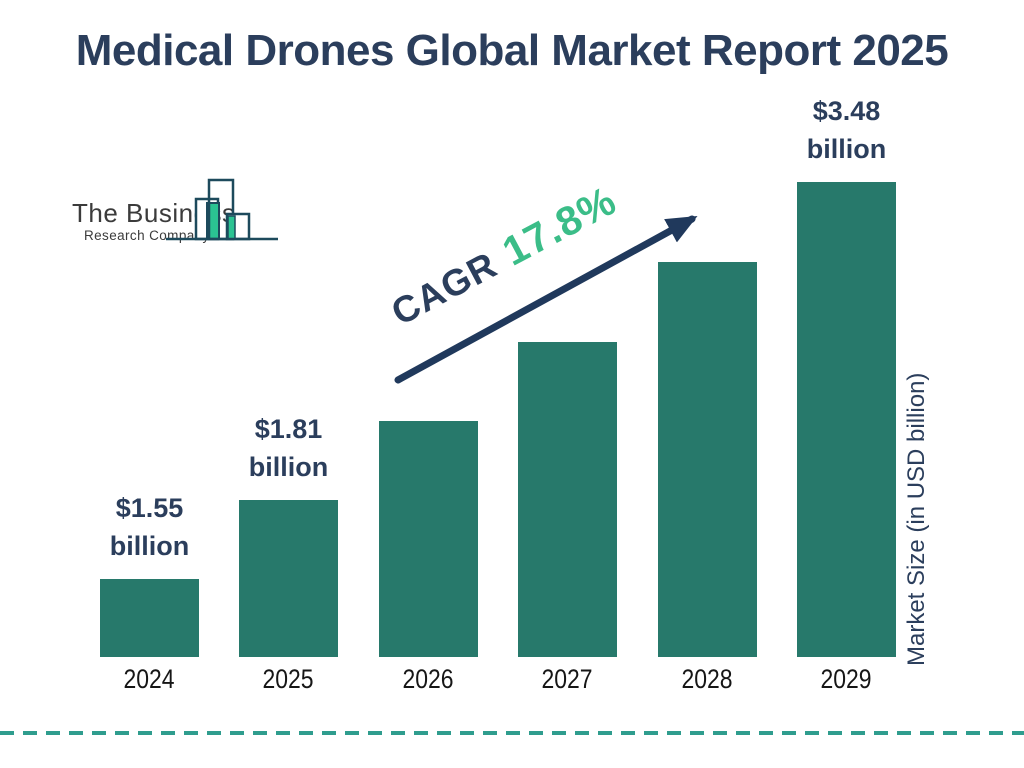  I want to click on bar-2026, so click(428, 539).